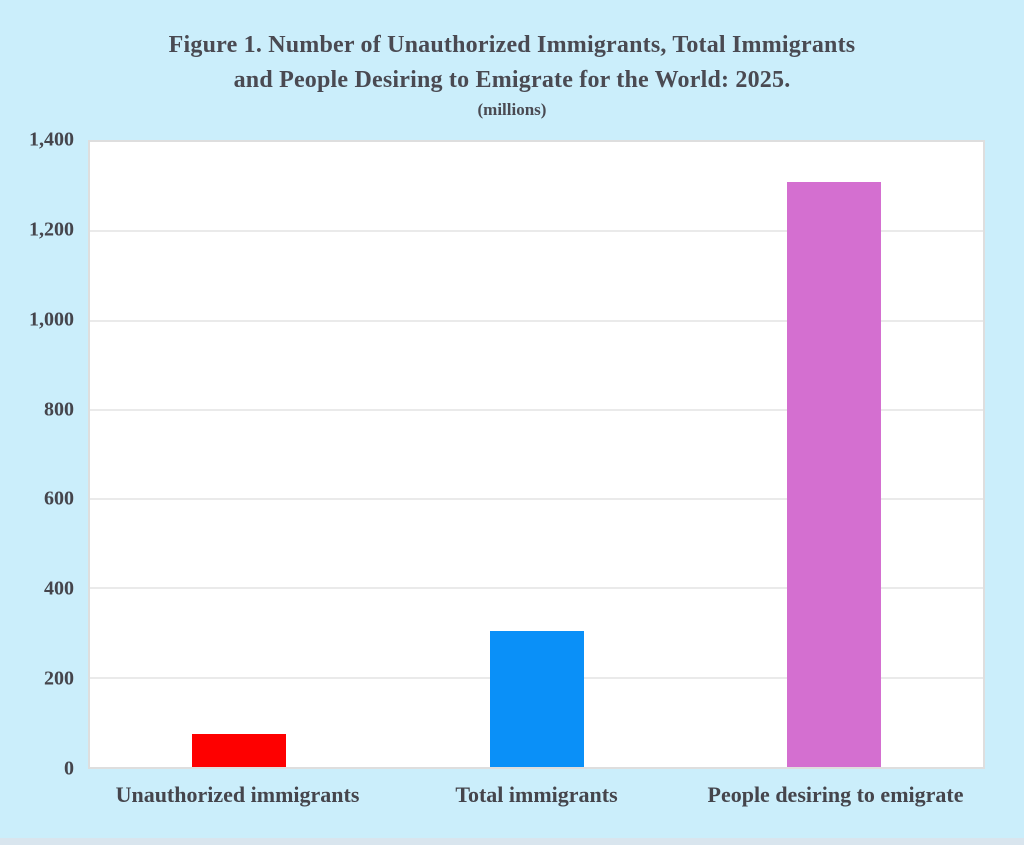 The width and height of the screenshot is (1024, 845). What do you see at coordinates (59, 588) in the screenshot?
I see `y-tick-label: 400` at bounding box center [59, 588].